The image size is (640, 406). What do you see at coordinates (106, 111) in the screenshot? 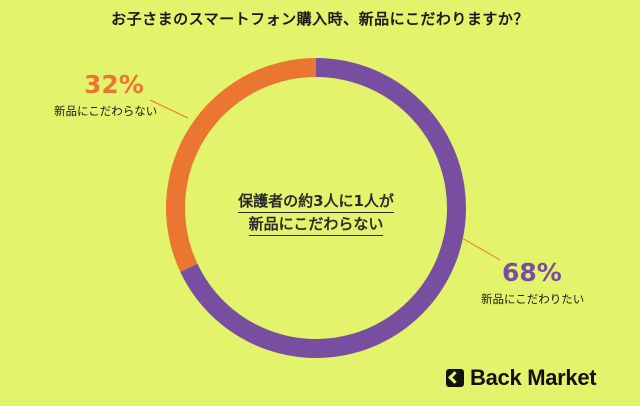
I see `slice-category-label-no: 新品にこだわらない` at bounding box center [106, 111].